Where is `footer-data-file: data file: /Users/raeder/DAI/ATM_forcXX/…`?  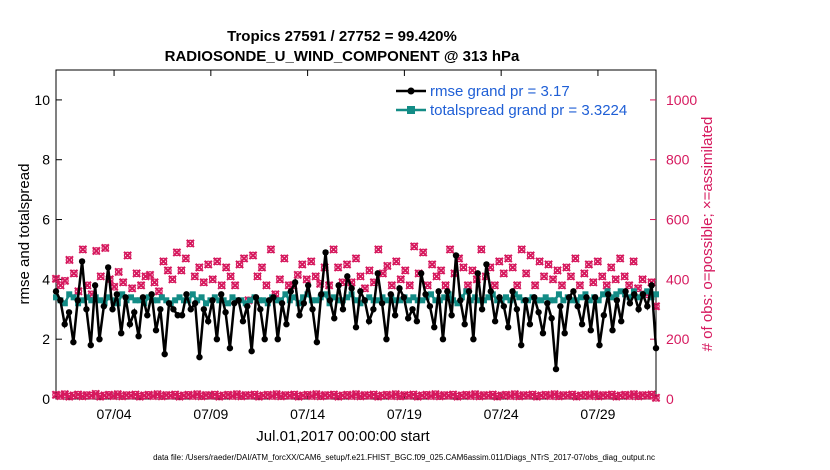 footer-data-file: data file: /Users/raeder/DAI/ATM_forcXX/… is located at coordinates (404, 457).